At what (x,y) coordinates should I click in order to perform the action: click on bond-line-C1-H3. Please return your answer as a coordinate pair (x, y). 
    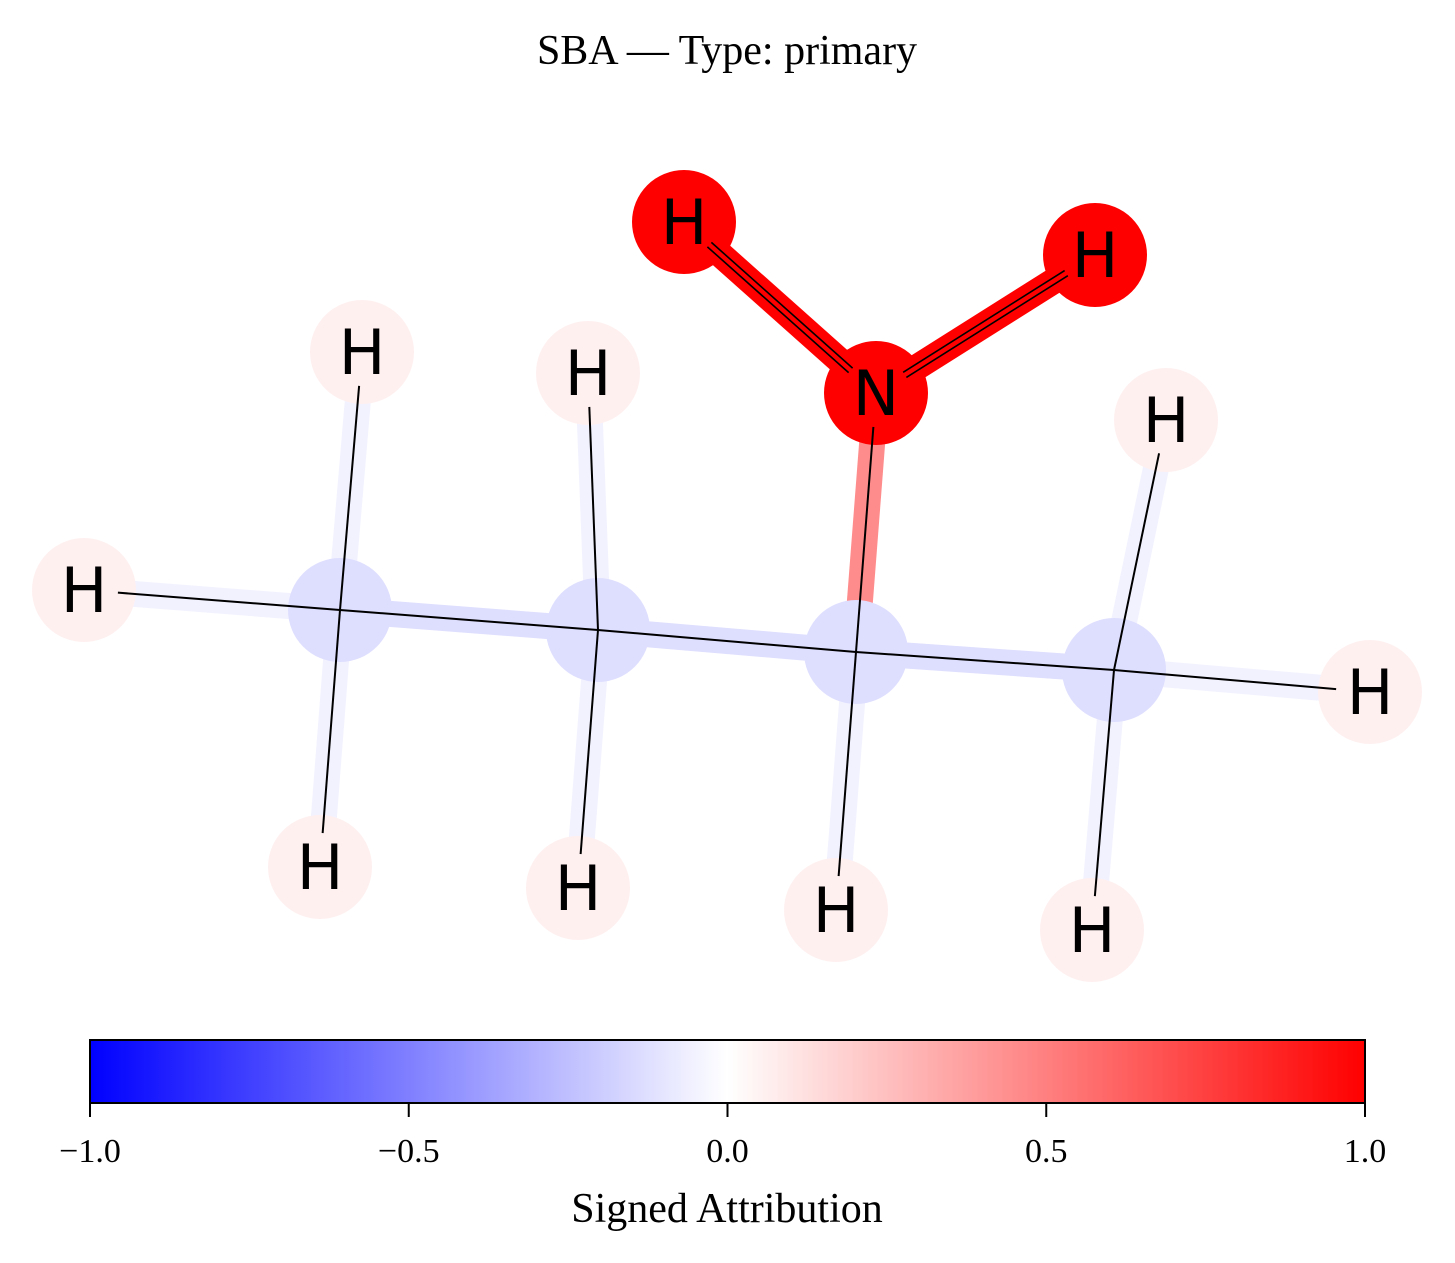
    Looking at the image, I should click on (331, 721).